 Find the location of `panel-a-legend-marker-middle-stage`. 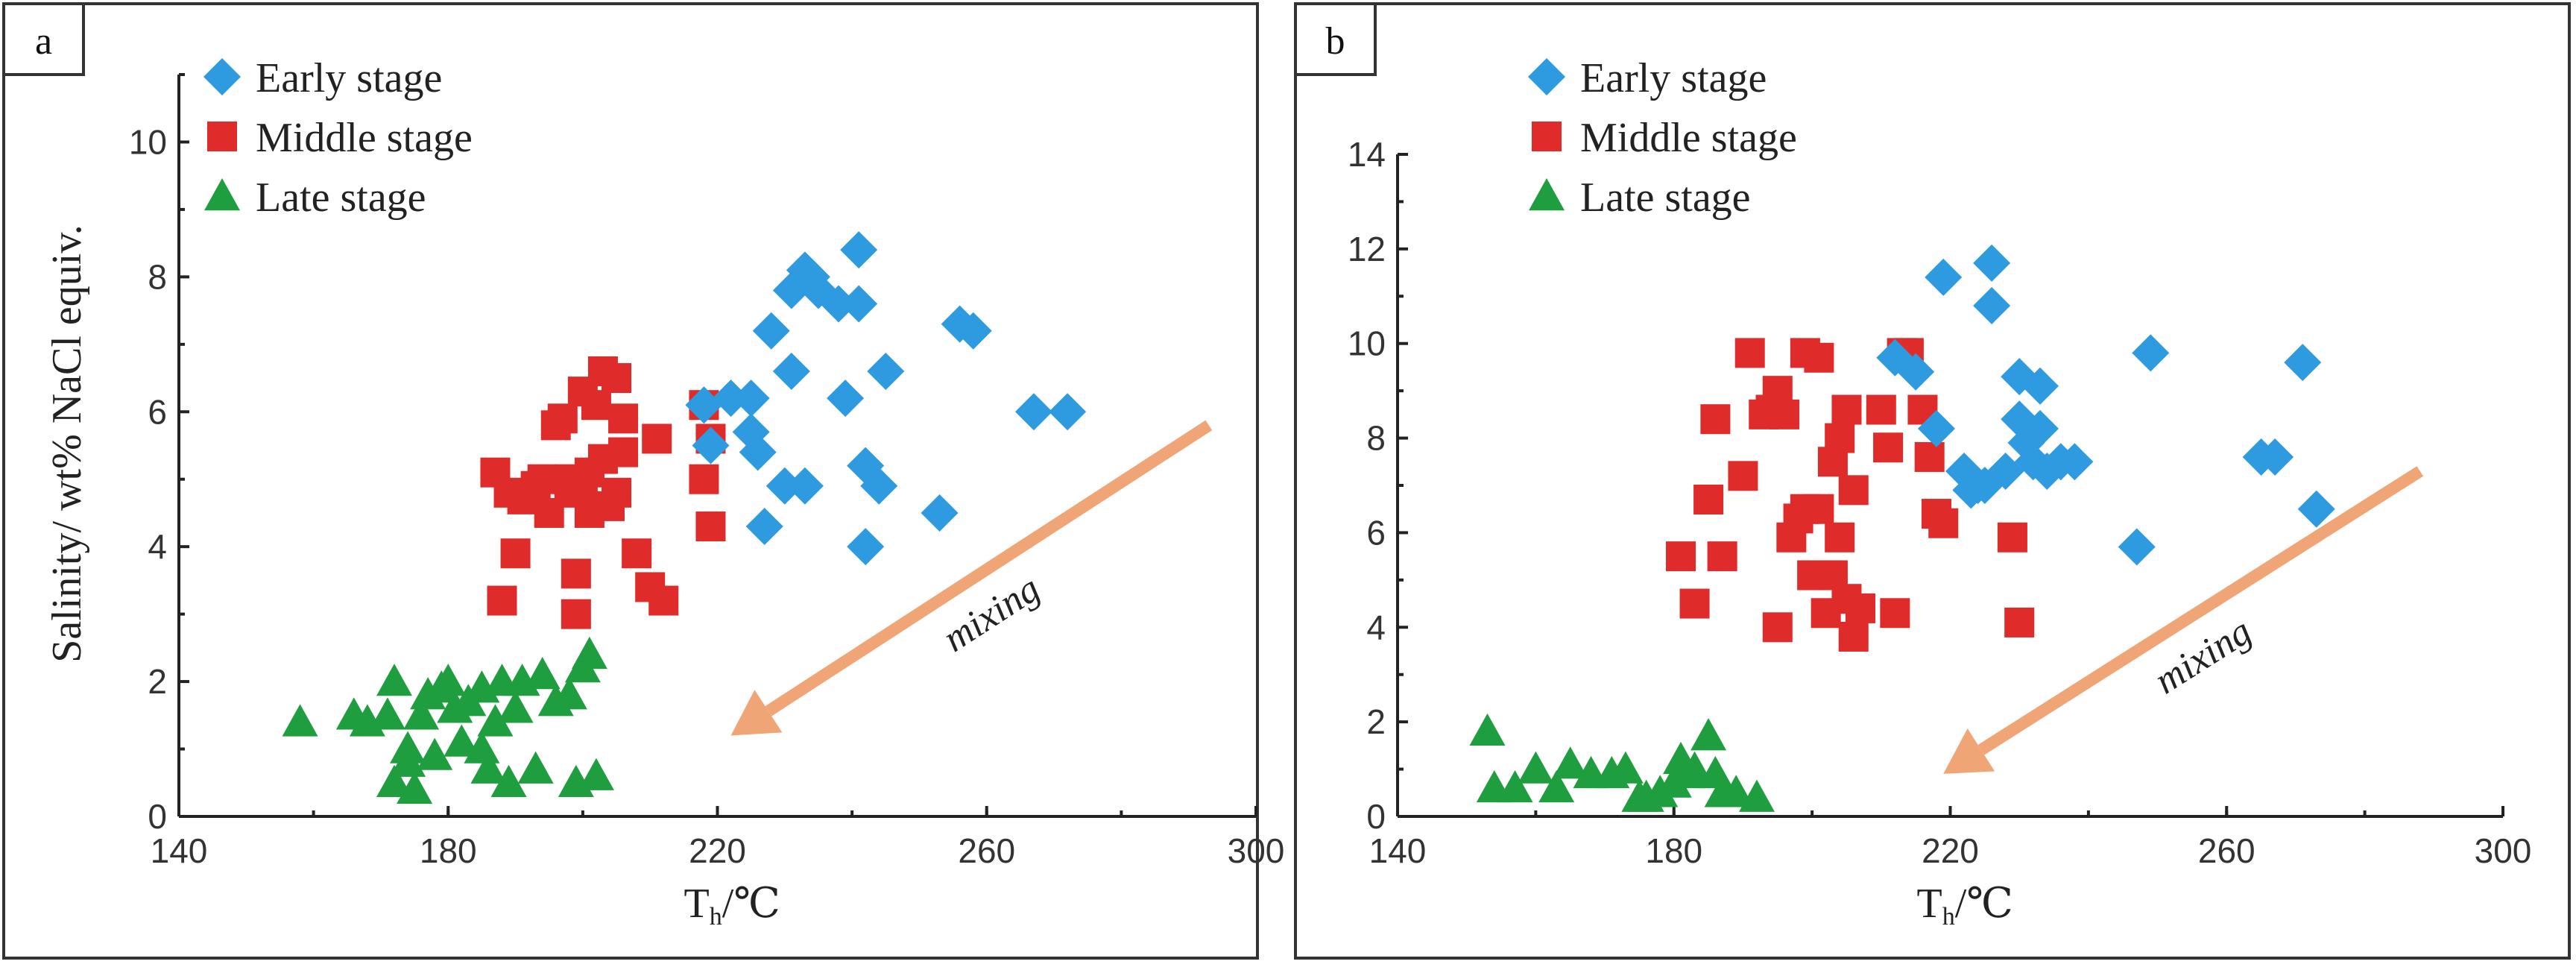

panel-a-legend-marker-middle-stage is located at coordinates (222, 136).